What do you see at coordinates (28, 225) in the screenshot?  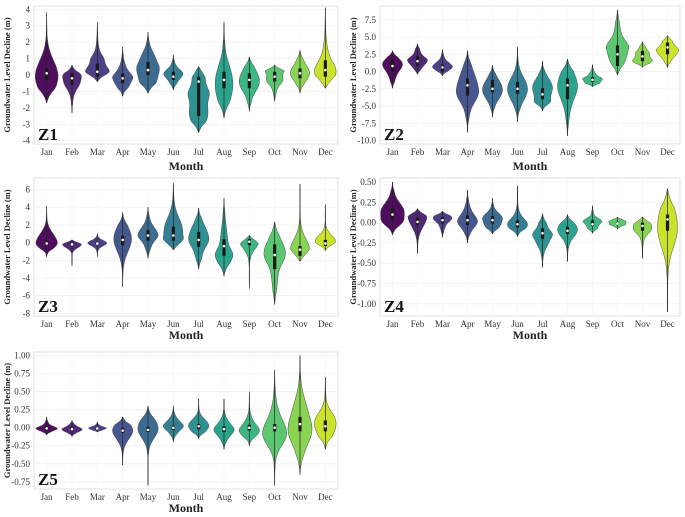 I see `y-tick-label: 2` at bounding box center [28, 225].